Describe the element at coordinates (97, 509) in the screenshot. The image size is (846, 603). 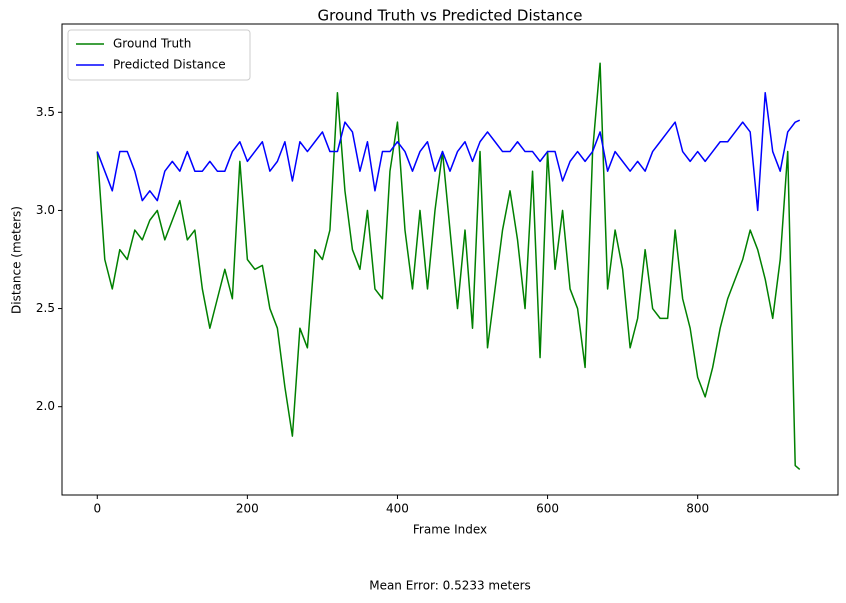
I see `x-tick-label: 0` at that location.